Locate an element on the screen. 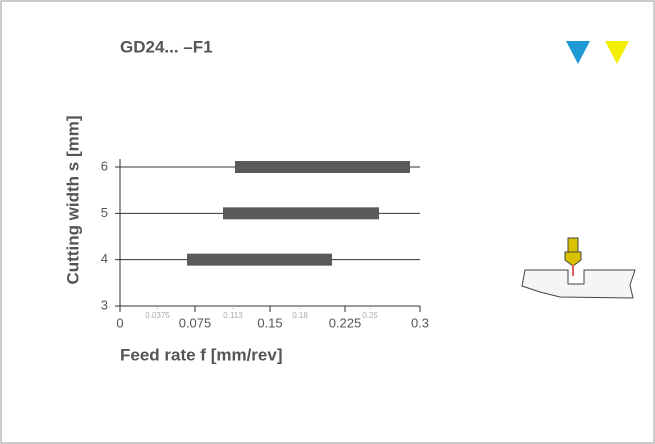  x-minor-tick-label: 0.18 is located at coordinates (300, 315).